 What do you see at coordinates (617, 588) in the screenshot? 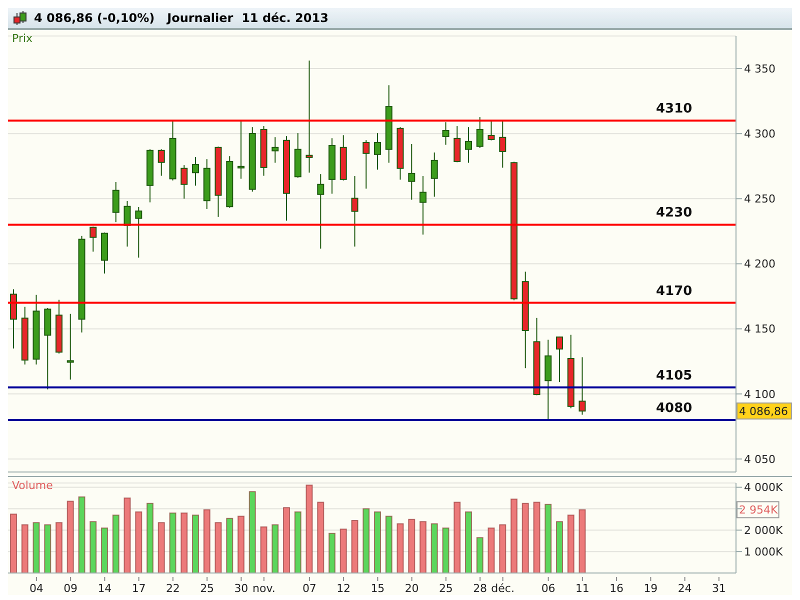
I see `x-tick-label: 16` at bounding box center [617, 588].